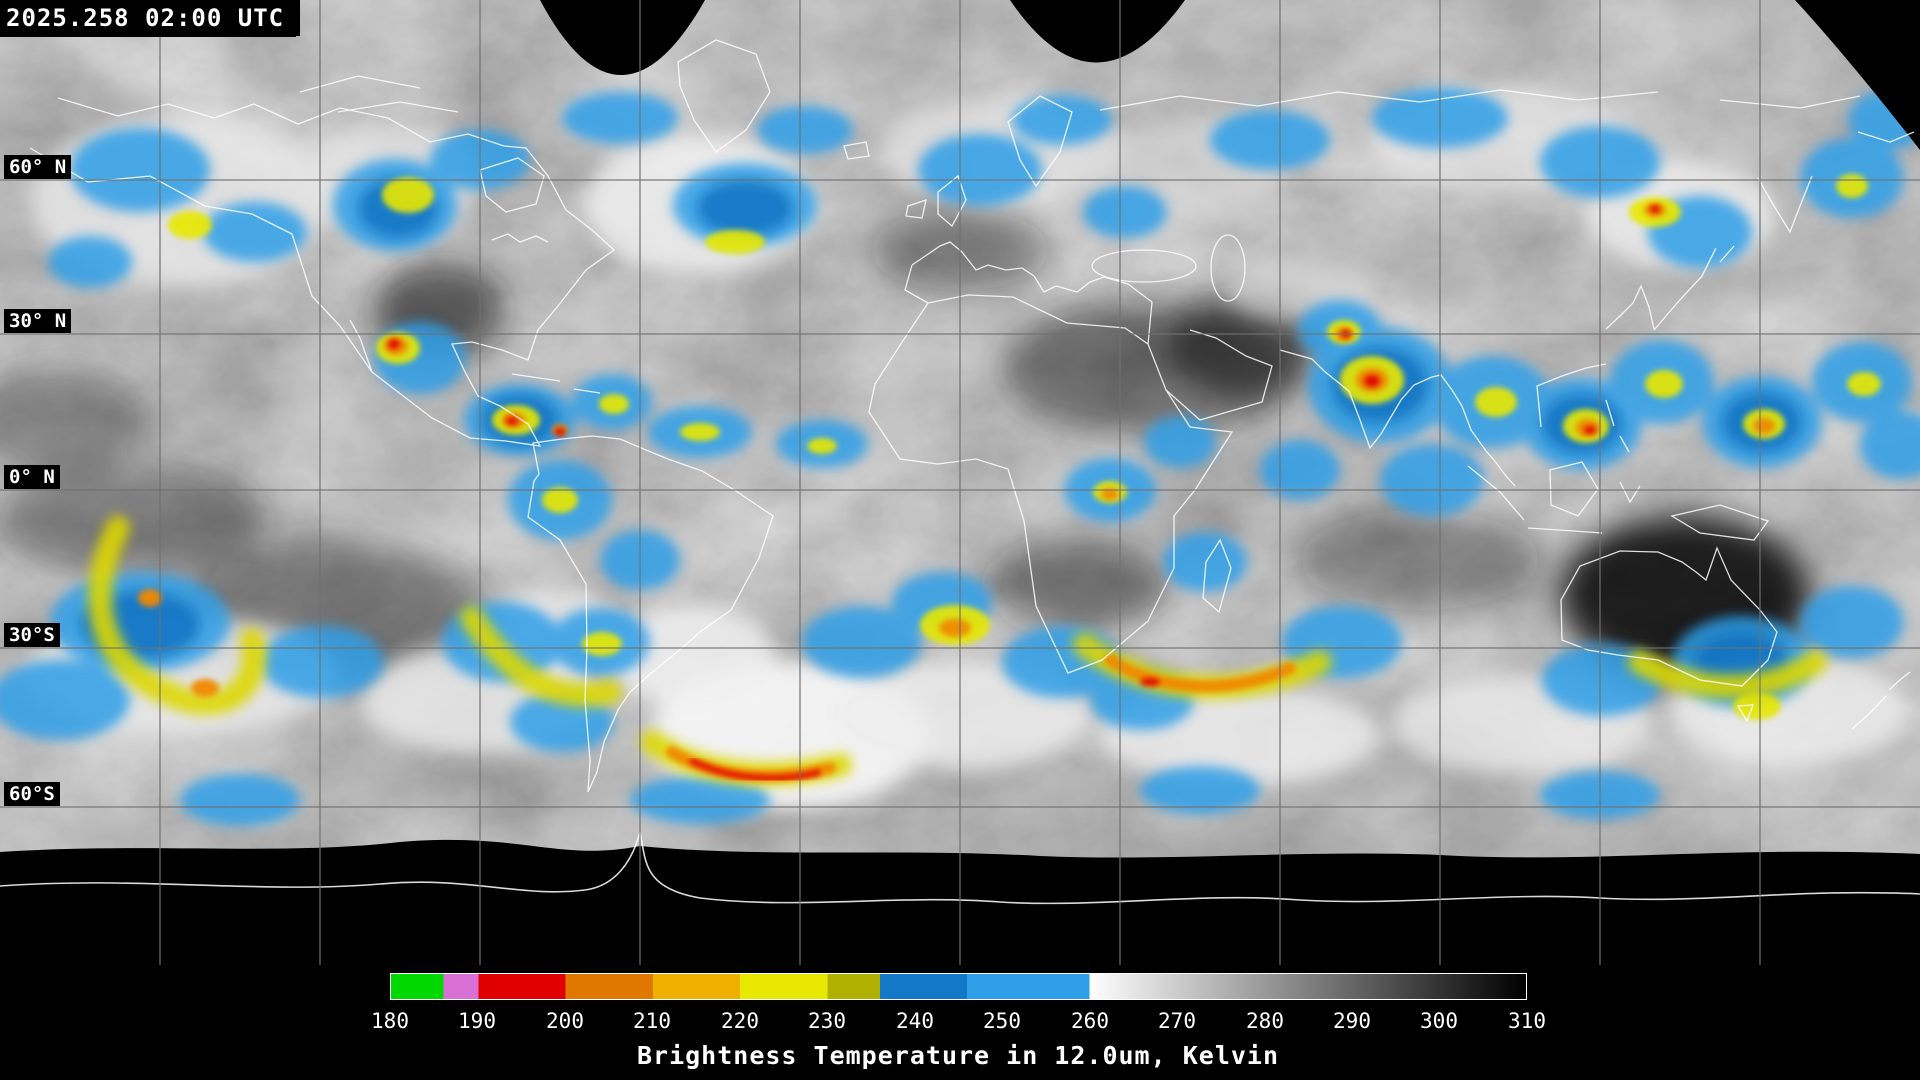 The width and height of the screenshot is (1920, 1080). I want to click on latitude-label-60s: 60°S, so click(32, 794).